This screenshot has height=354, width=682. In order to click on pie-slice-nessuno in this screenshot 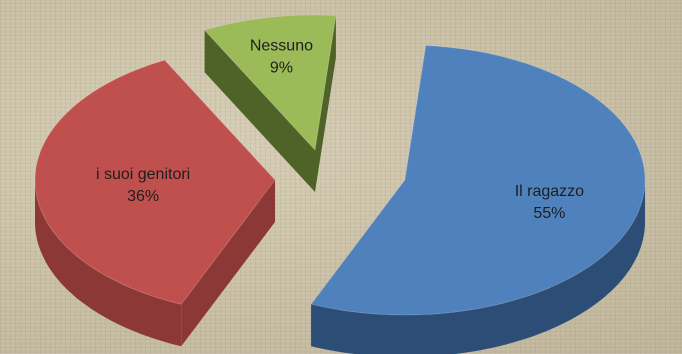, I will do `click(270, 103)`.